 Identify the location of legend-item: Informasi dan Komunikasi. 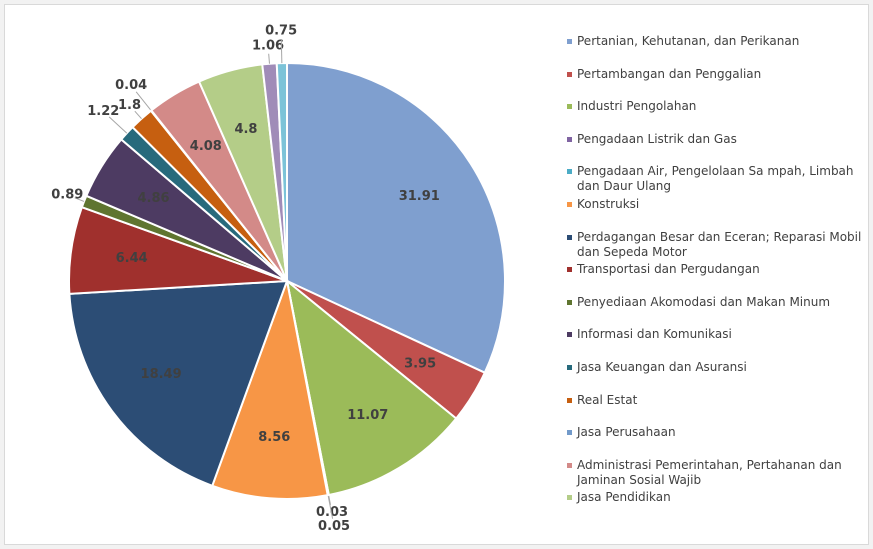
(717, 334).